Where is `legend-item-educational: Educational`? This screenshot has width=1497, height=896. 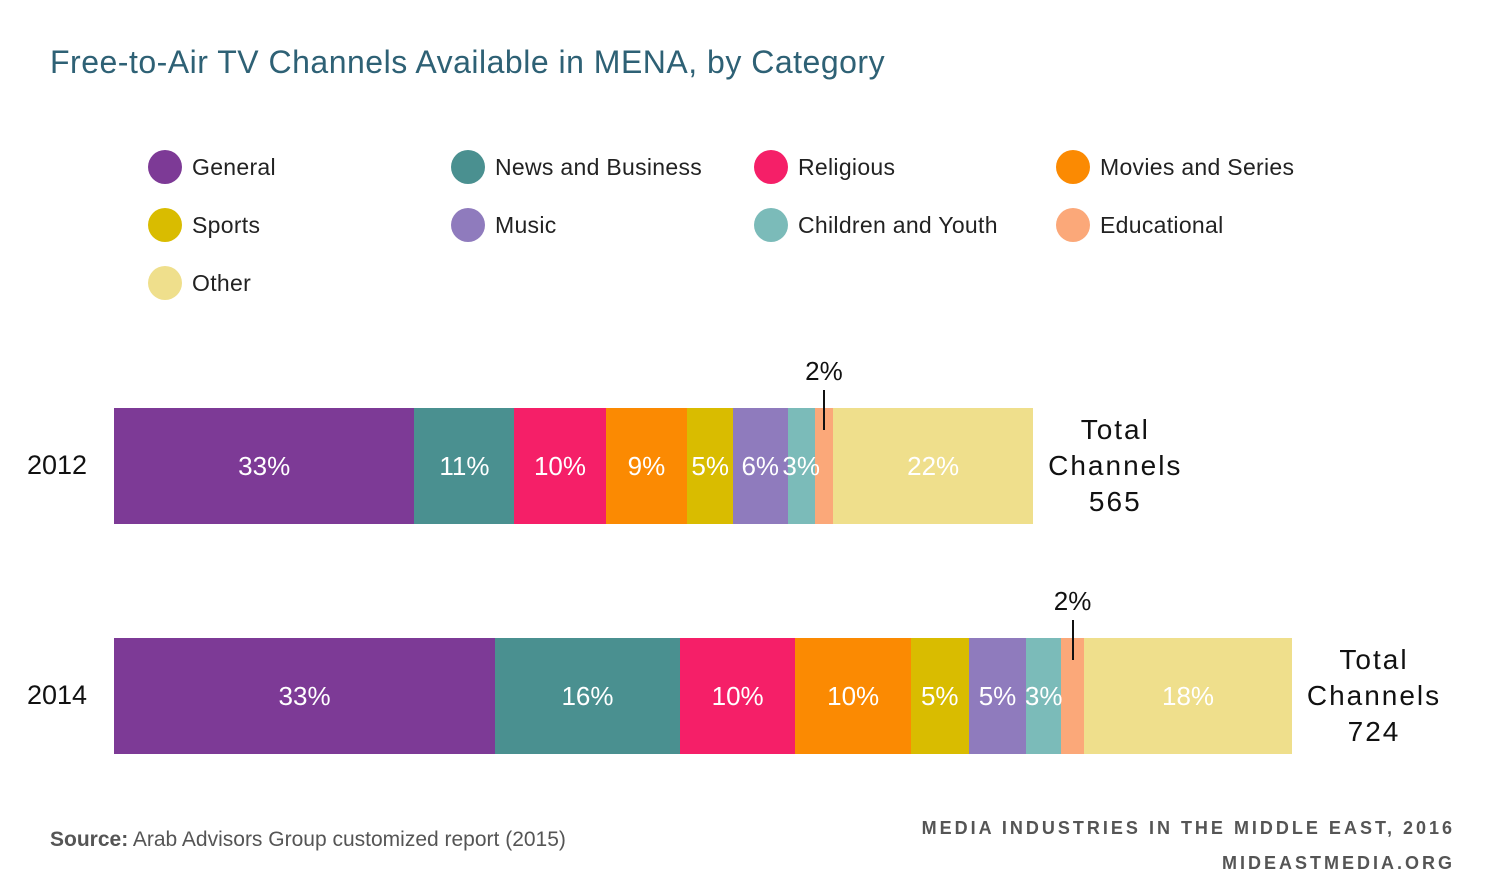
legend-item-educational: Educational is located at coordinates (1140, 225).